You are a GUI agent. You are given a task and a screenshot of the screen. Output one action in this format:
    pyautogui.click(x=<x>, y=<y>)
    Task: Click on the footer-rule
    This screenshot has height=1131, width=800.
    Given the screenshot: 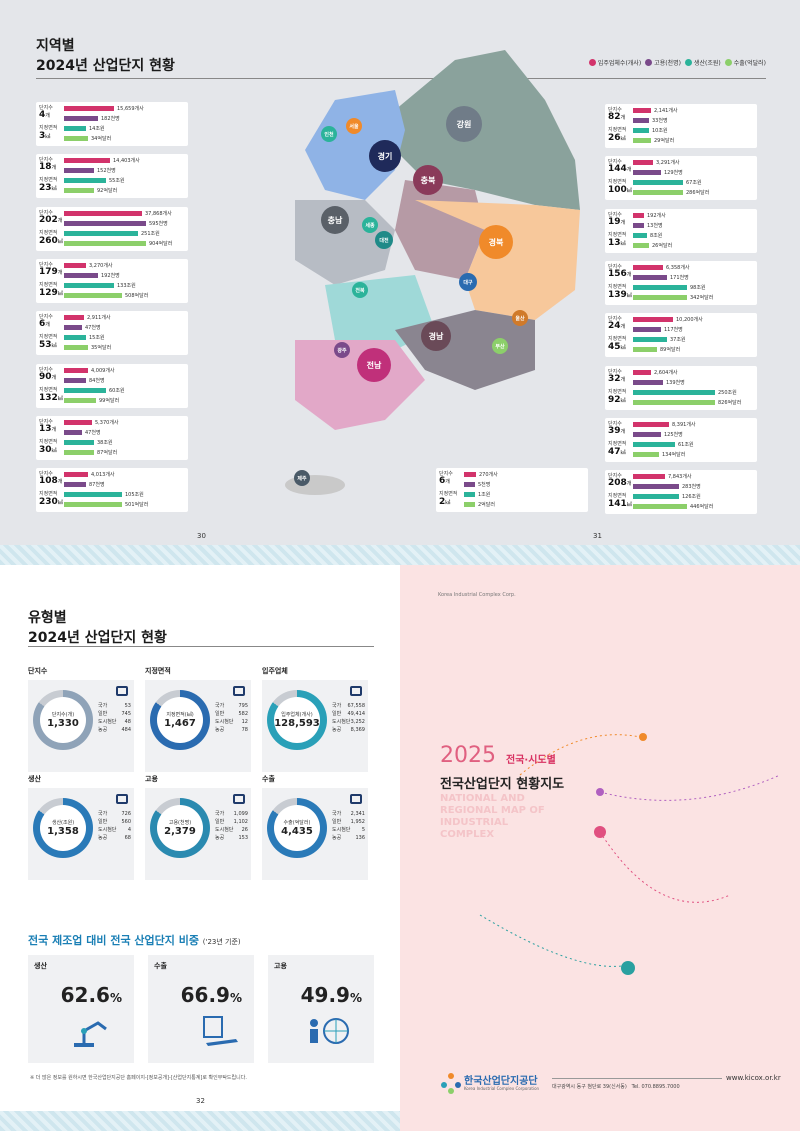 What is the action you would take?
    pyautogui.click(x=637, y=1078)
    